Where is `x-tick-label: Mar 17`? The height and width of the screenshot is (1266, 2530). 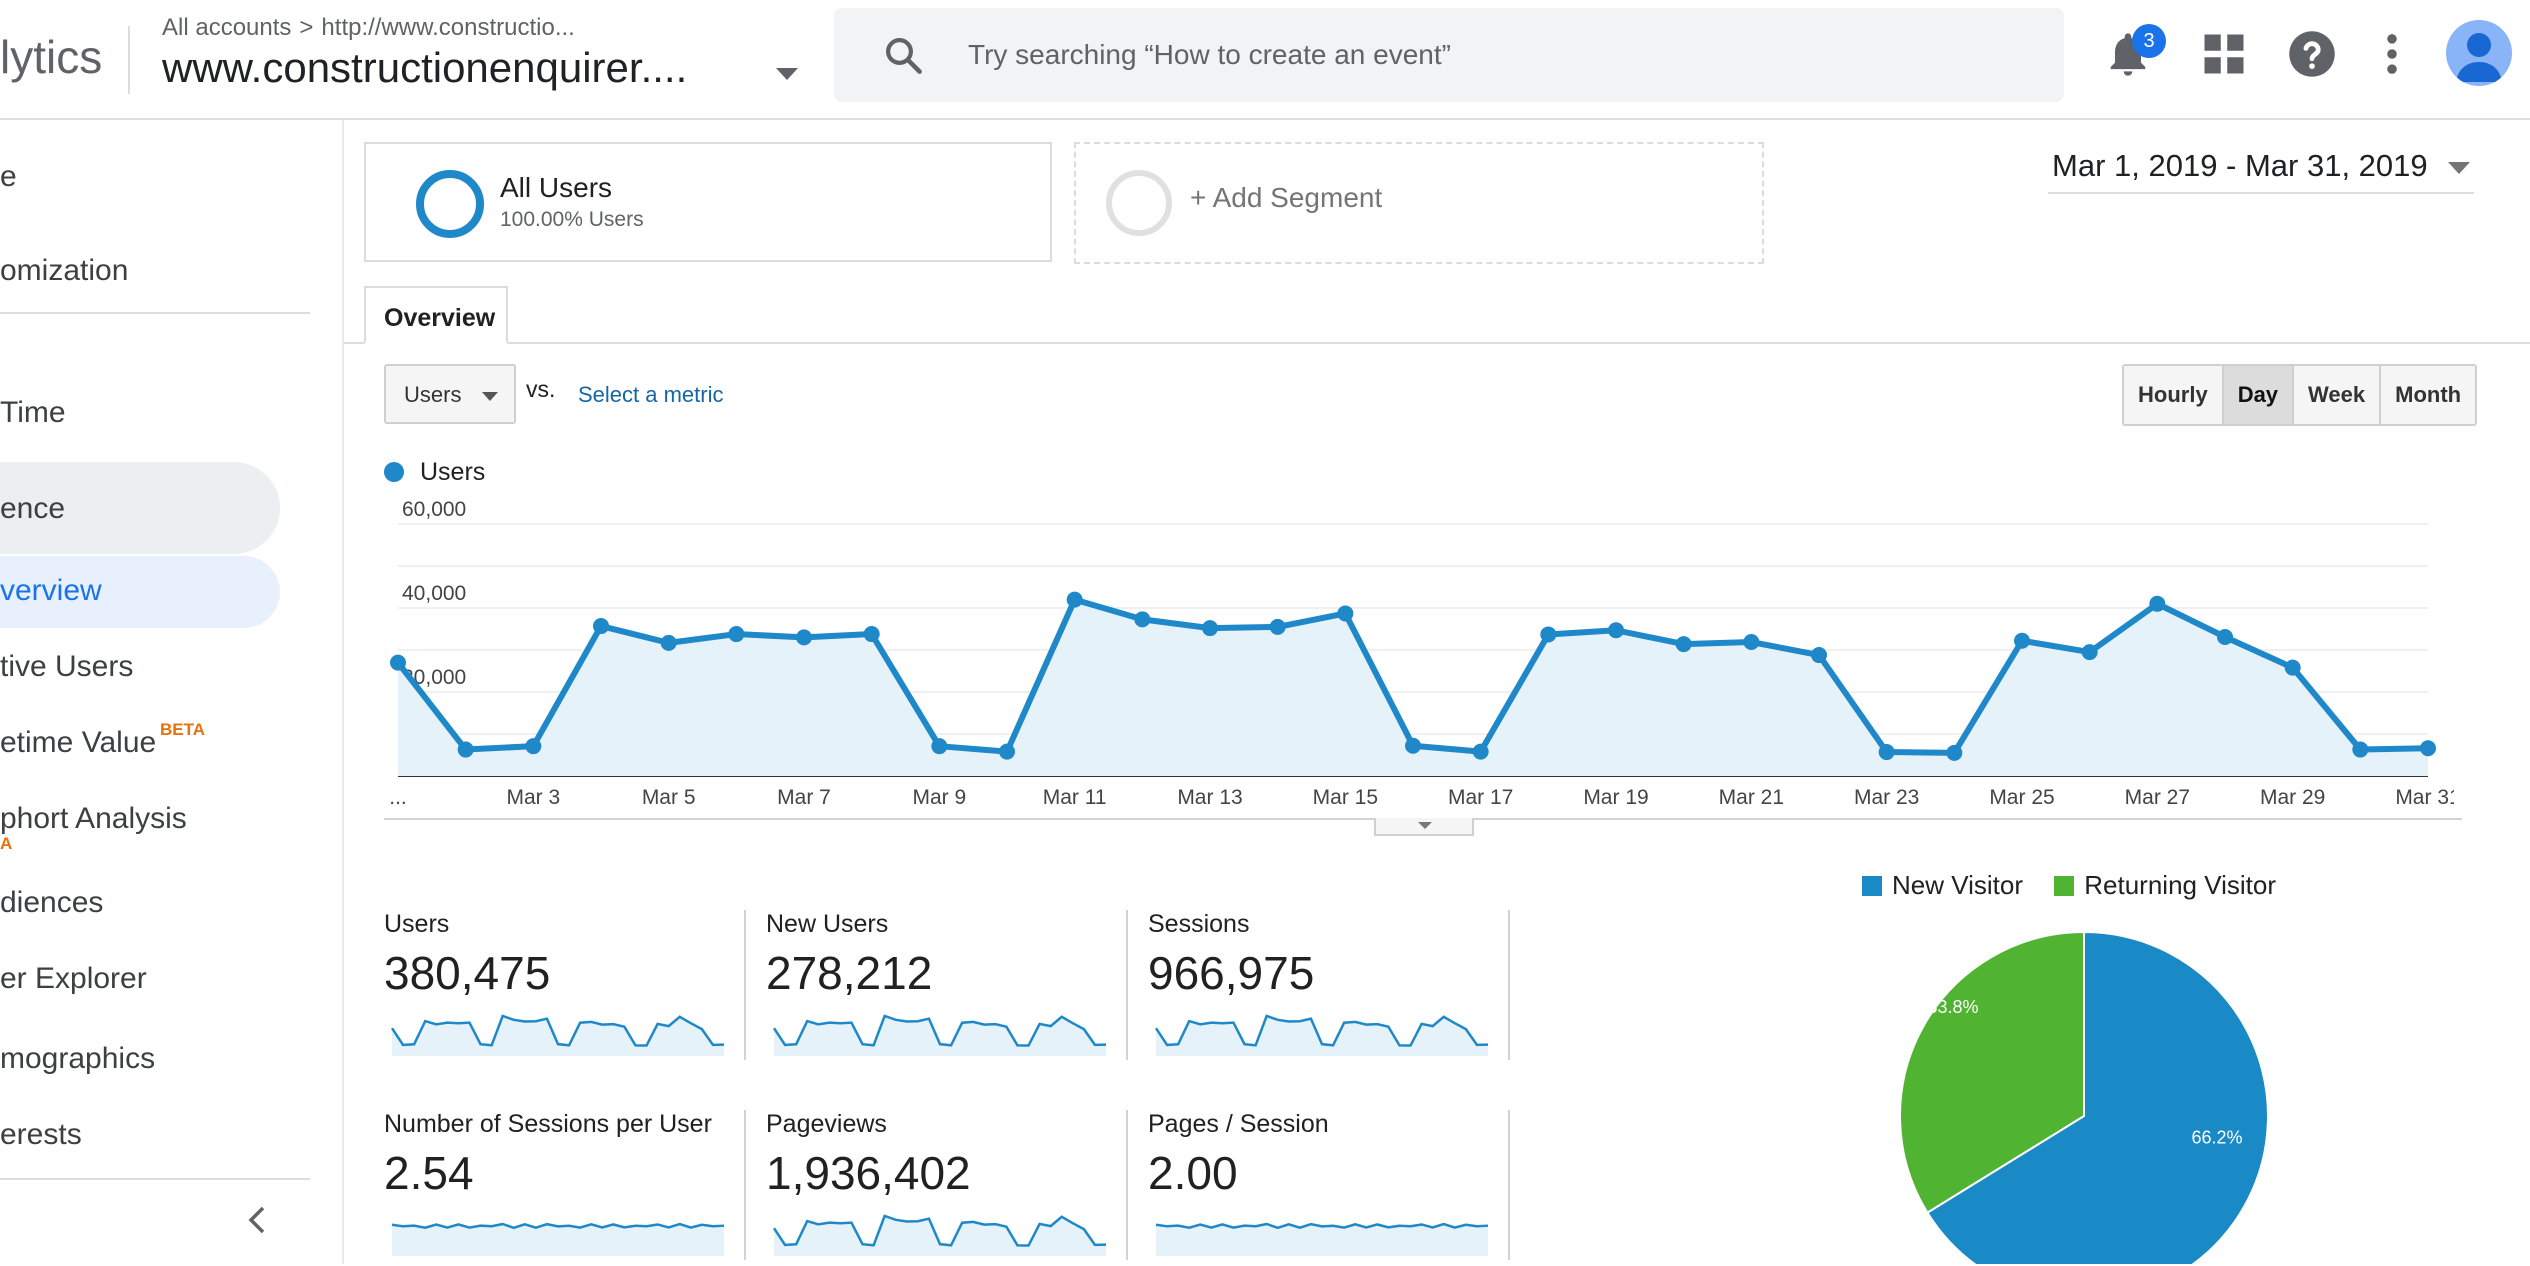 x-tick-label: Mar 17 is located at coordinates (1480, 797).